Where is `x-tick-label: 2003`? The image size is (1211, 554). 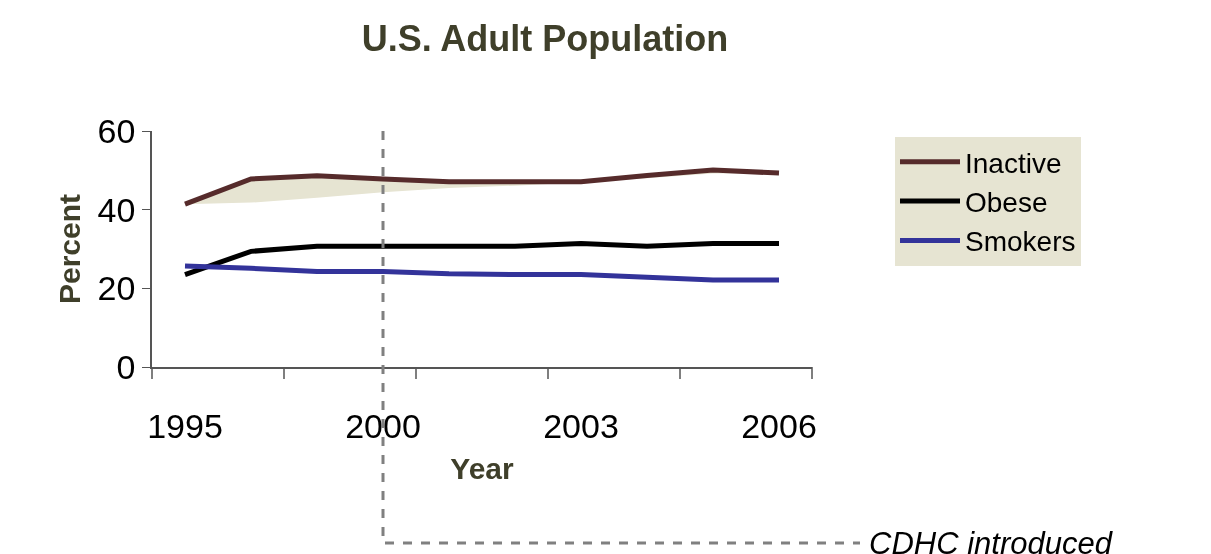
x-tick-label: 2003 is located at coordinates (581, 425).